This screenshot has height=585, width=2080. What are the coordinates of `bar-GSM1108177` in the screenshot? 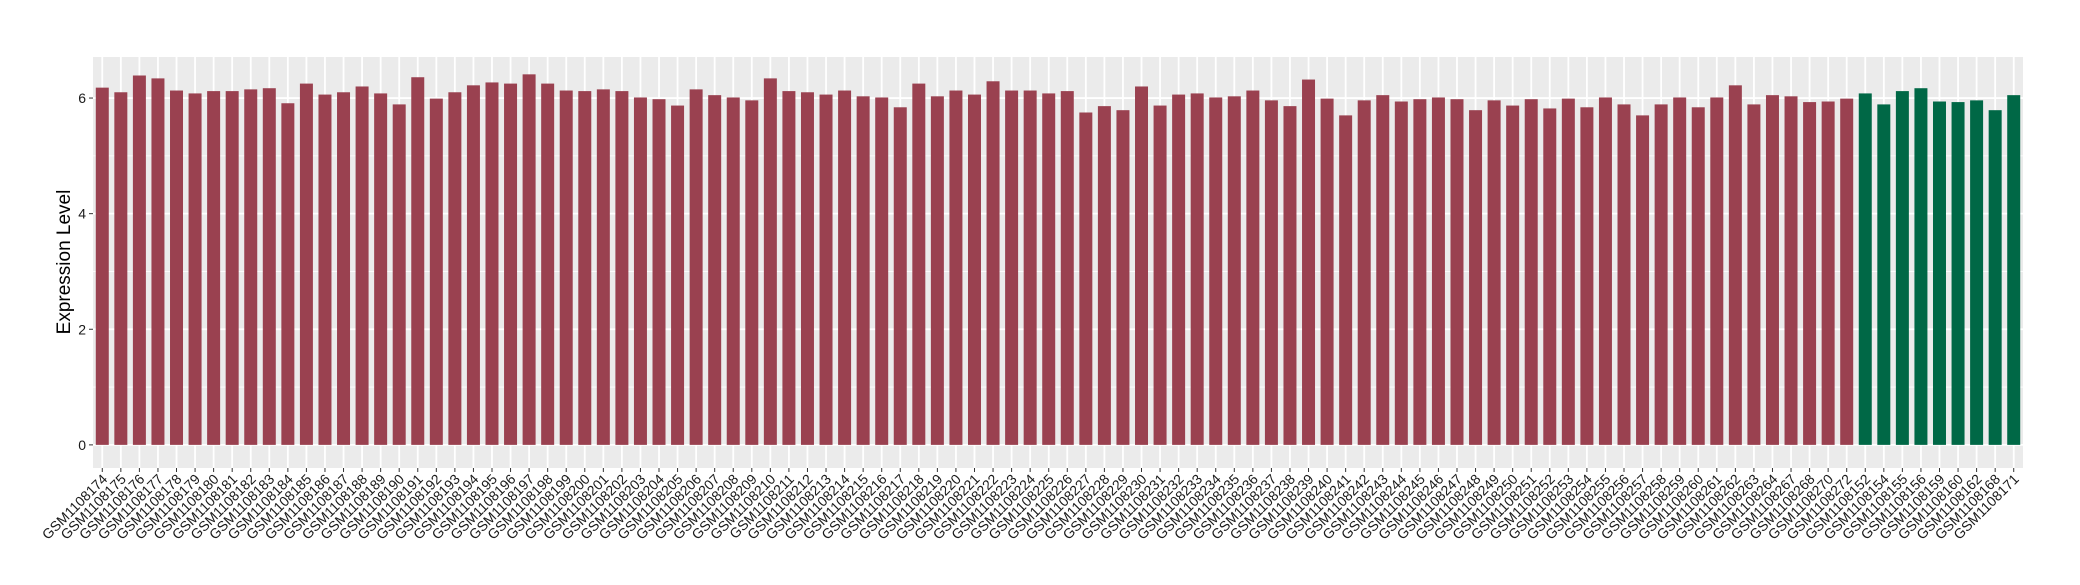 It's located at (158, 261).